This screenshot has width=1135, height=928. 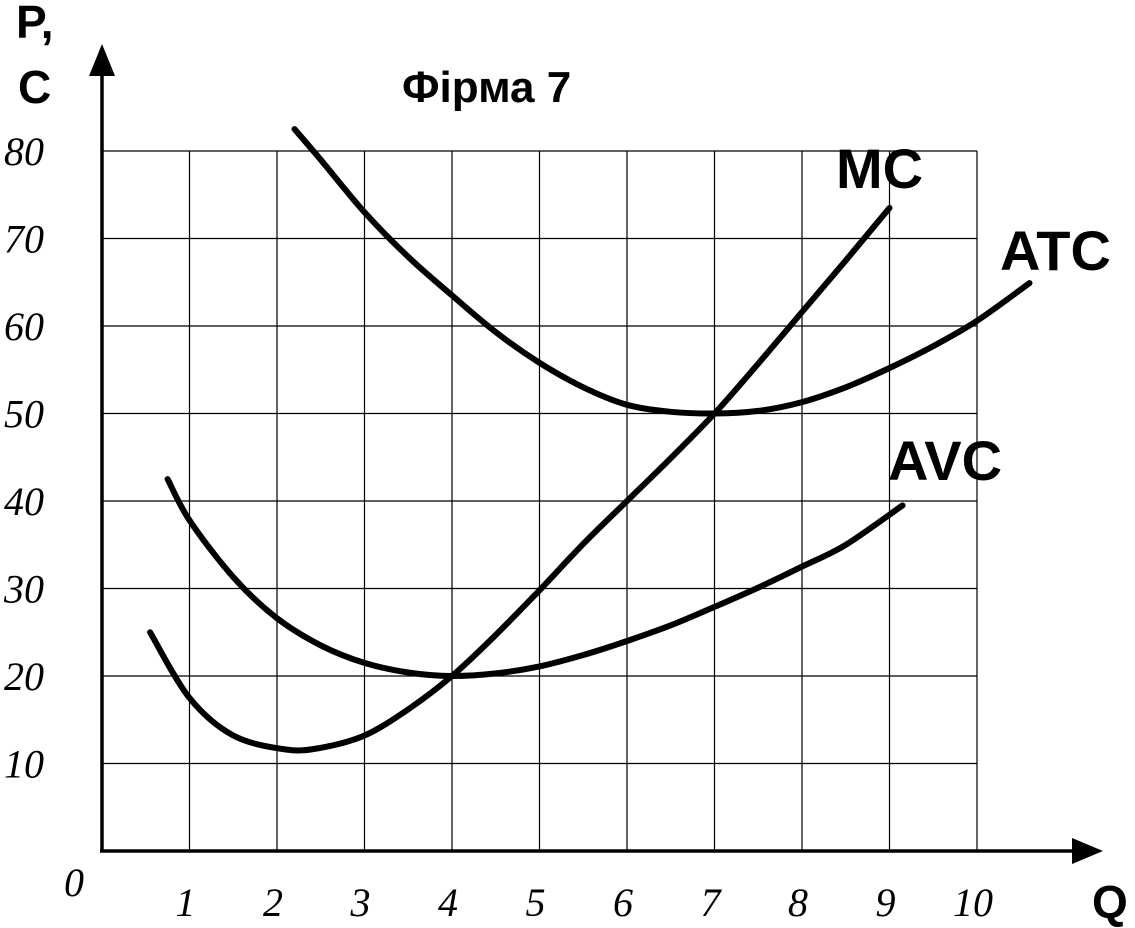 What do you see at coordinates (536, 902) in the screenshot?
I see `x-tick-label: 5` at bounding box center [536, 902].